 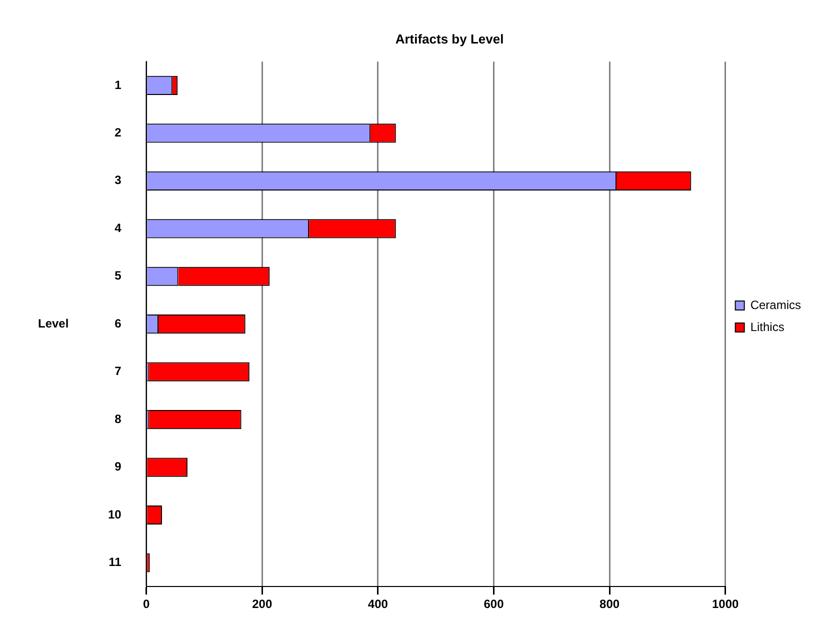 What do you see at coordinates (118, 133) in the screenshot?
I see `y-tick-label: 2` at bounding box center [118, 133].